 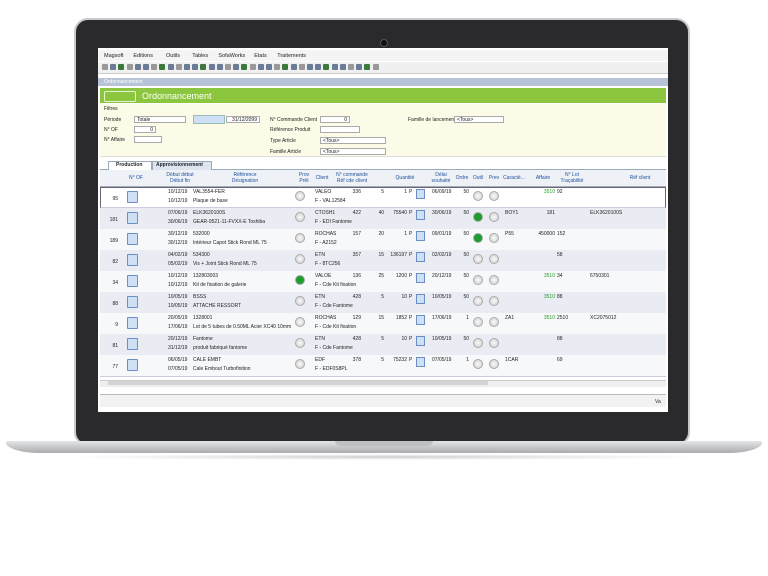 I want to click on menu-bar, so click(x=383, y=55).